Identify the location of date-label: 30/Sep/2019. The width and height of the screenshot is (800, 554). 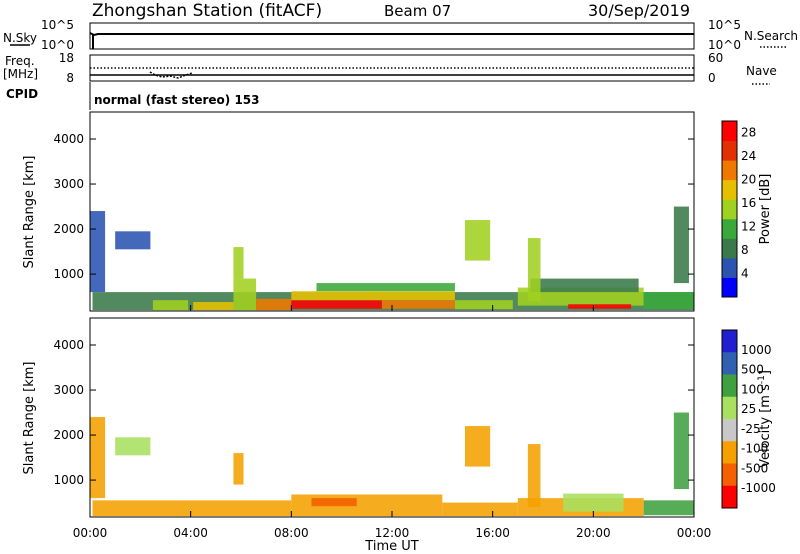
(639, 10).